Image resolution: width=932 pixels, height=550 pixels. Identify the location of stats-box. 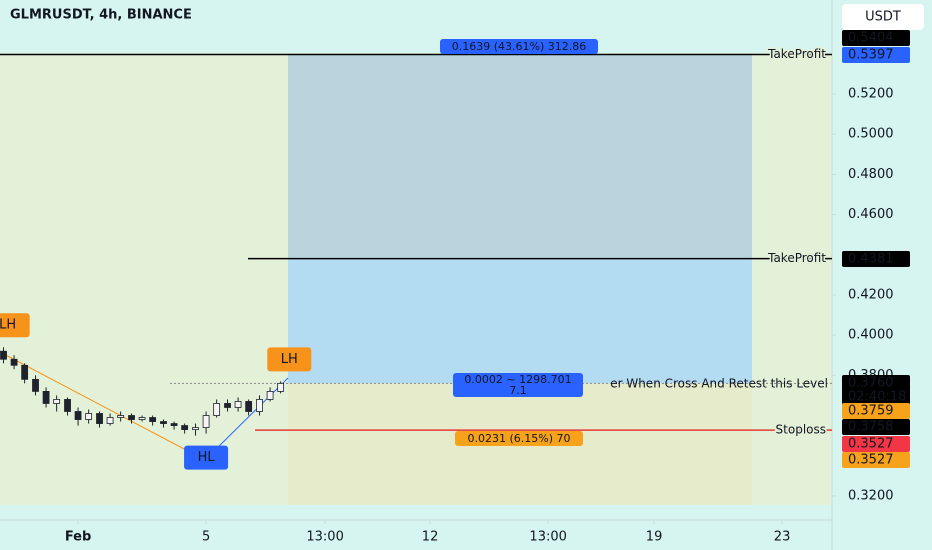
(518, 385).